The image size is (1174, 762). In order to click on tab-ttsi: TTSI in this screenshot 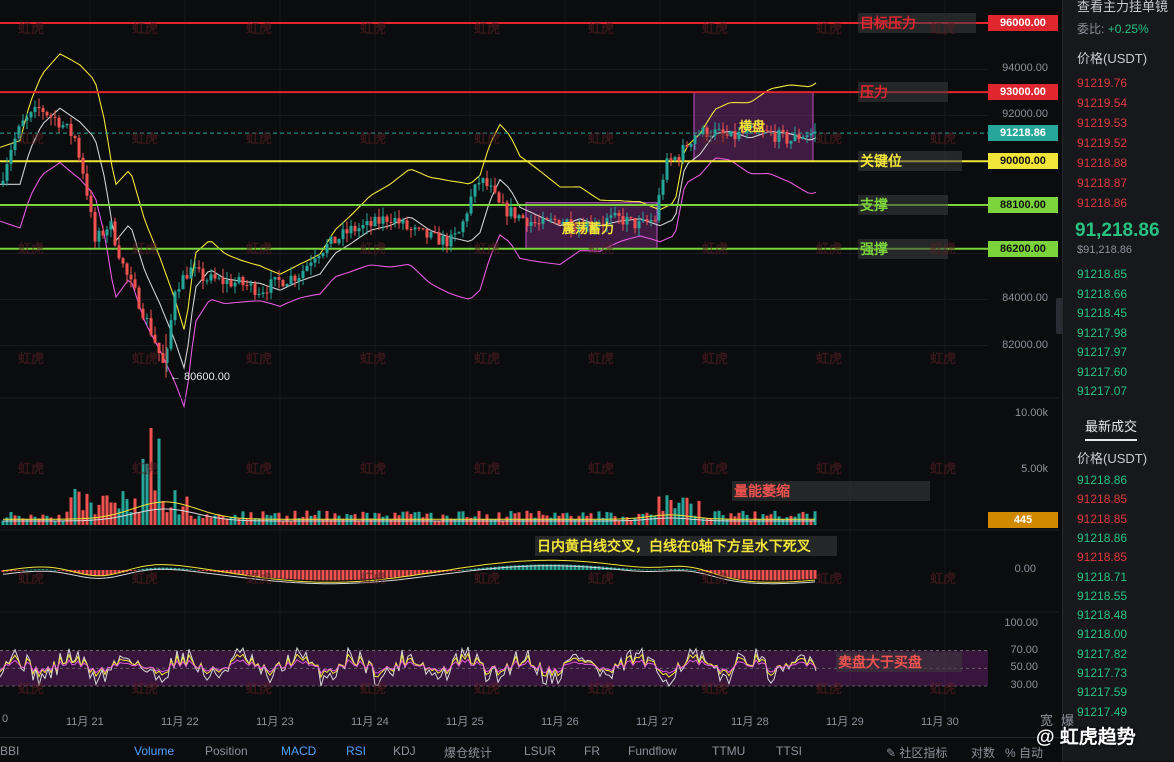, I will do `click(789, 751)`.